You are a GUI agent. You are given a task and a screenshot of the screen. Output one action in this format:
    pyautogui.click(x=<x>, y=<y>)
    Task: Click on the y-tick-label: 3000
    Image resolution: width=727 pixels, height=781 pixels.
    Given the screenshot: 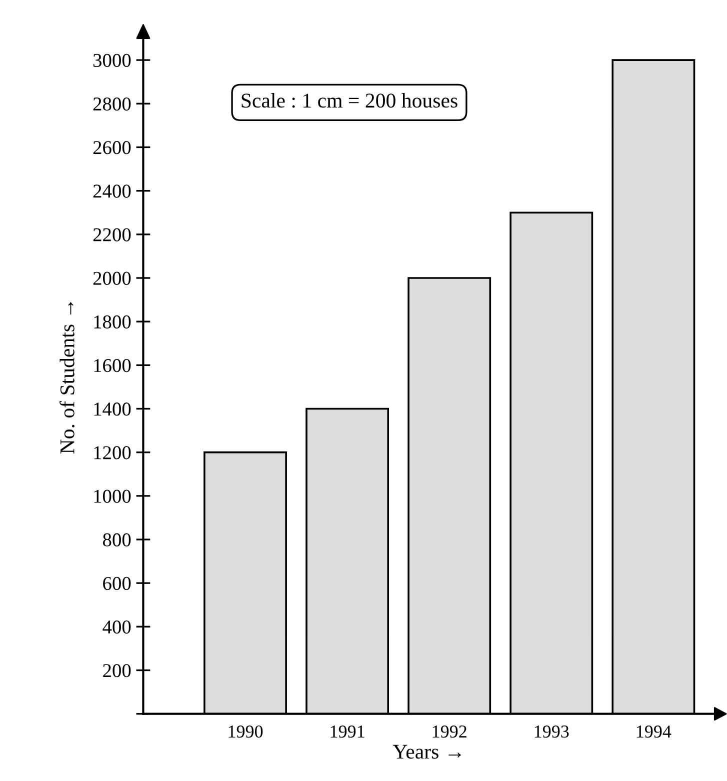 What is the action you would take?
    pyautogui.click(x=112, y=60)
    